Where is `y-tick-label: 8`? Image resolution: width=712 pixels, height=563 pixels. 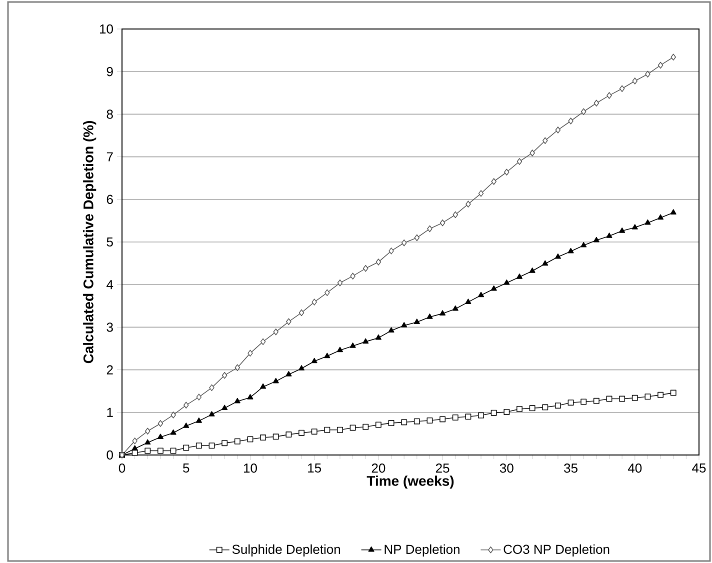 y-tick-label: 8 is located at coordinates (109, 114).